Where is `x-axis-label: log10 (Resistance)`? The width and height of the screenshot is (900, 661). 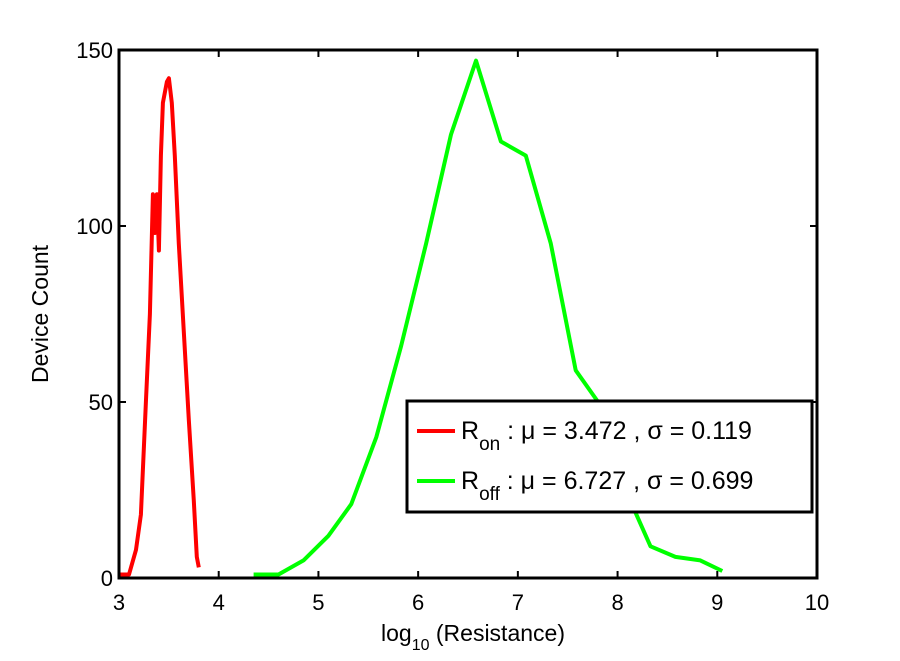 x-axis-label: log10 (Resistance) is located at coordinates (473, 637).